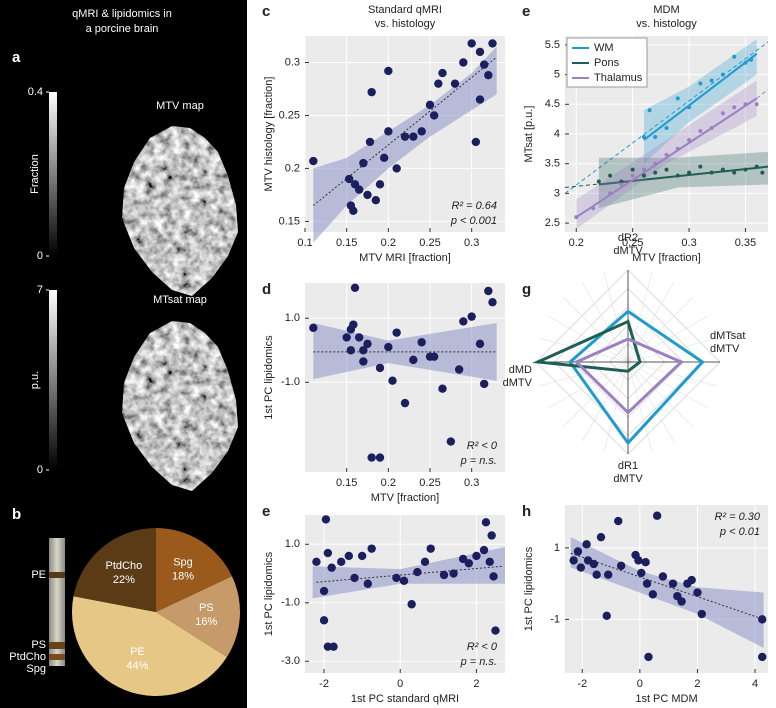  Describe the element at coordinates (400, 684) in the screenshot. I see `x-tick-label: 0` at that location.